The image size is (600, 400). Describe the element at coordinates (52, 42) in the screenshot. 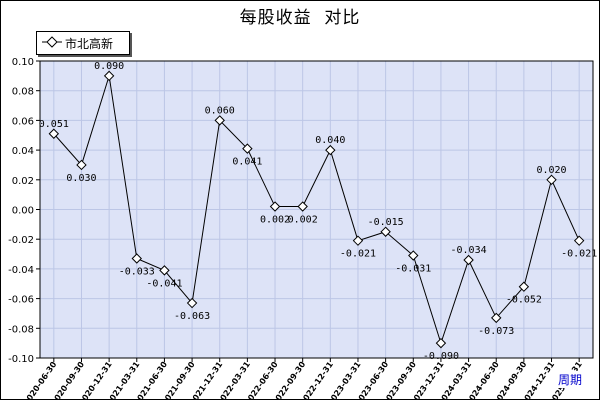

I see `legend-marker-icon` at that location.